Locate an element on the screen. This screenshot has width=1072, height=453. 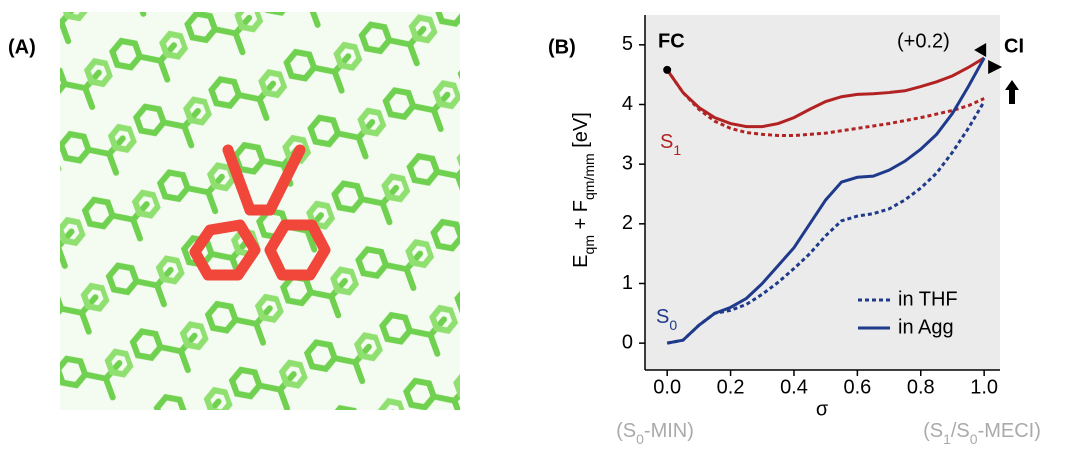
legend-label: in THF is located at coordinates (928, 299).